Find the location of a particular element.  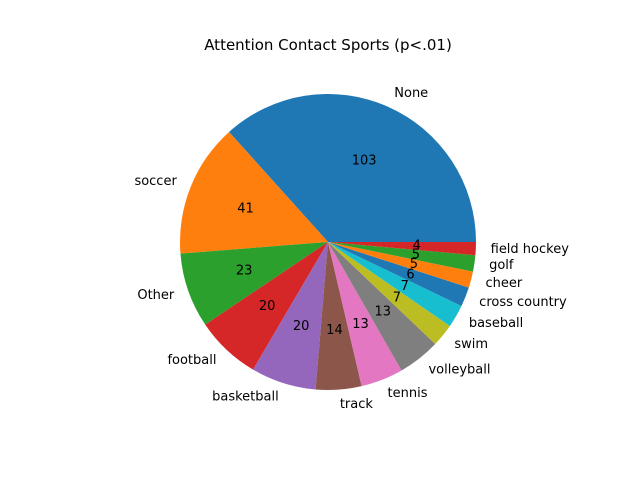

pie-slice-tennis is located at coordinates (365, 314).